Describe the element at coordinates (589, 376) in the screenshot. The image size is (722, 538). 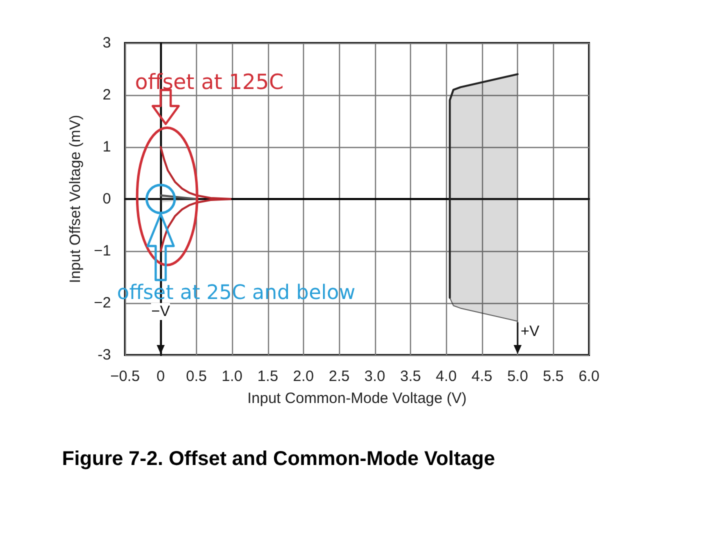
I see `x-tick-label: 6.0` at that location.